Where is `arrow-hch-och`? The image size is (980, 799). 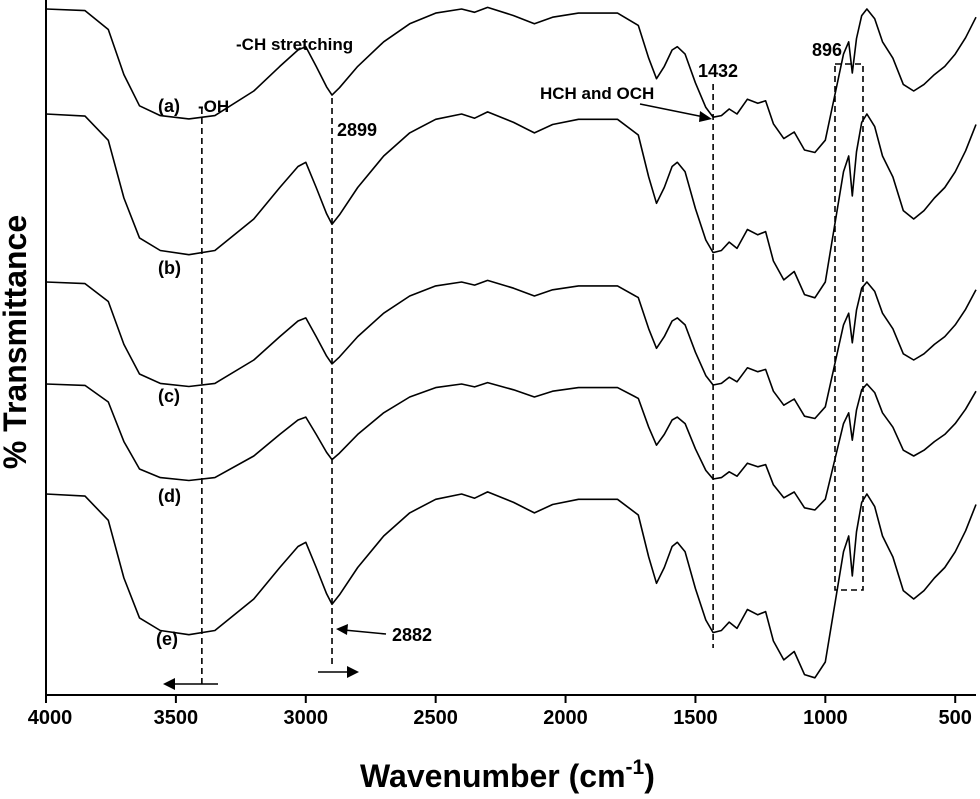 arrow-hch-och is located at coordinates (675, 112).